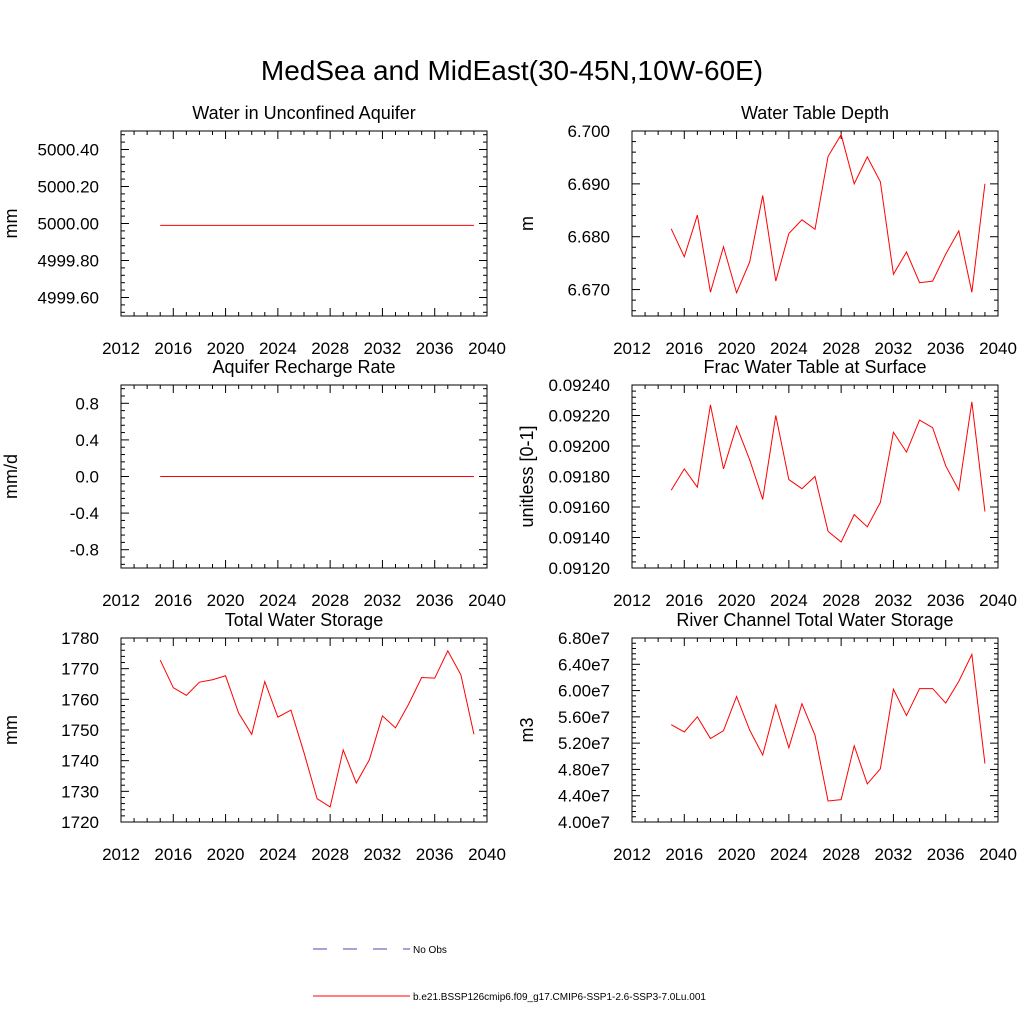  I want to click on y-tick-label: 4.80e7, so click(584, 769).